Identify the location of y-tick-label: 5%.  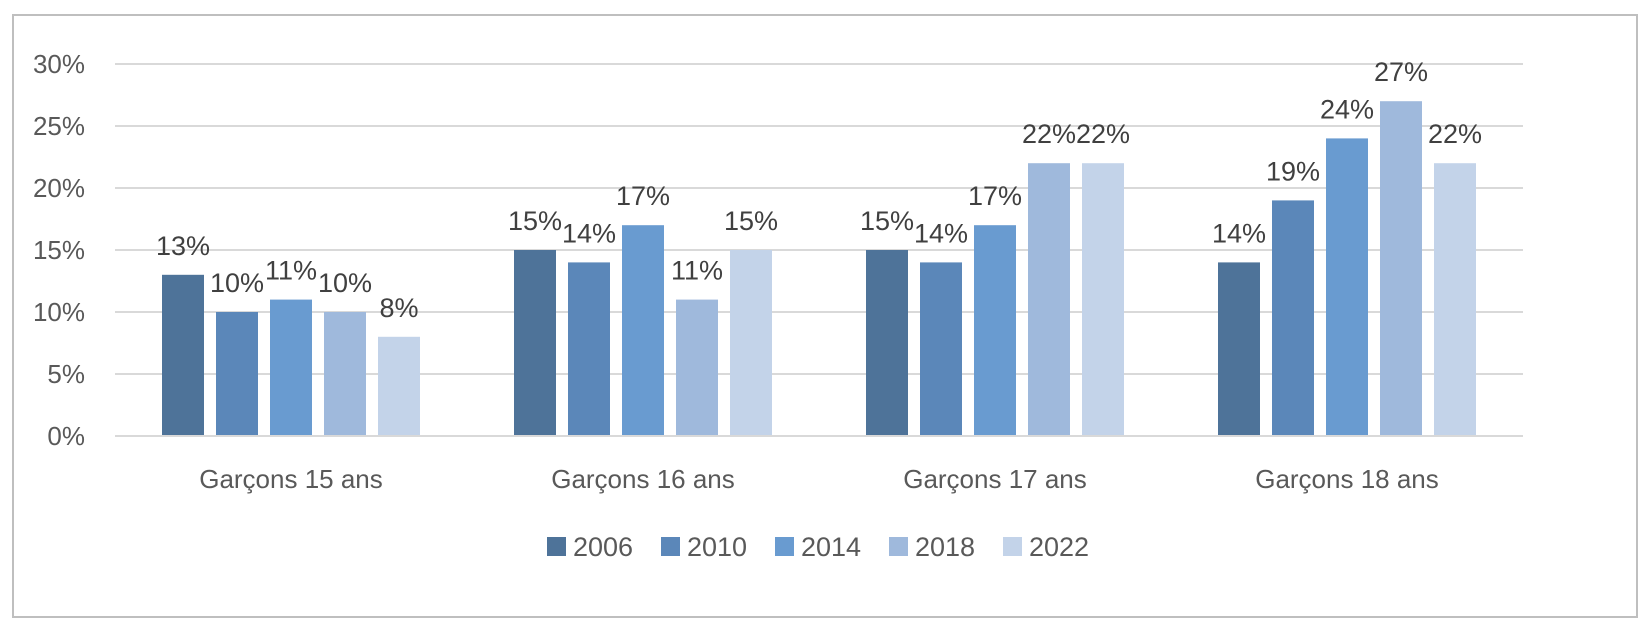
(66, 374).